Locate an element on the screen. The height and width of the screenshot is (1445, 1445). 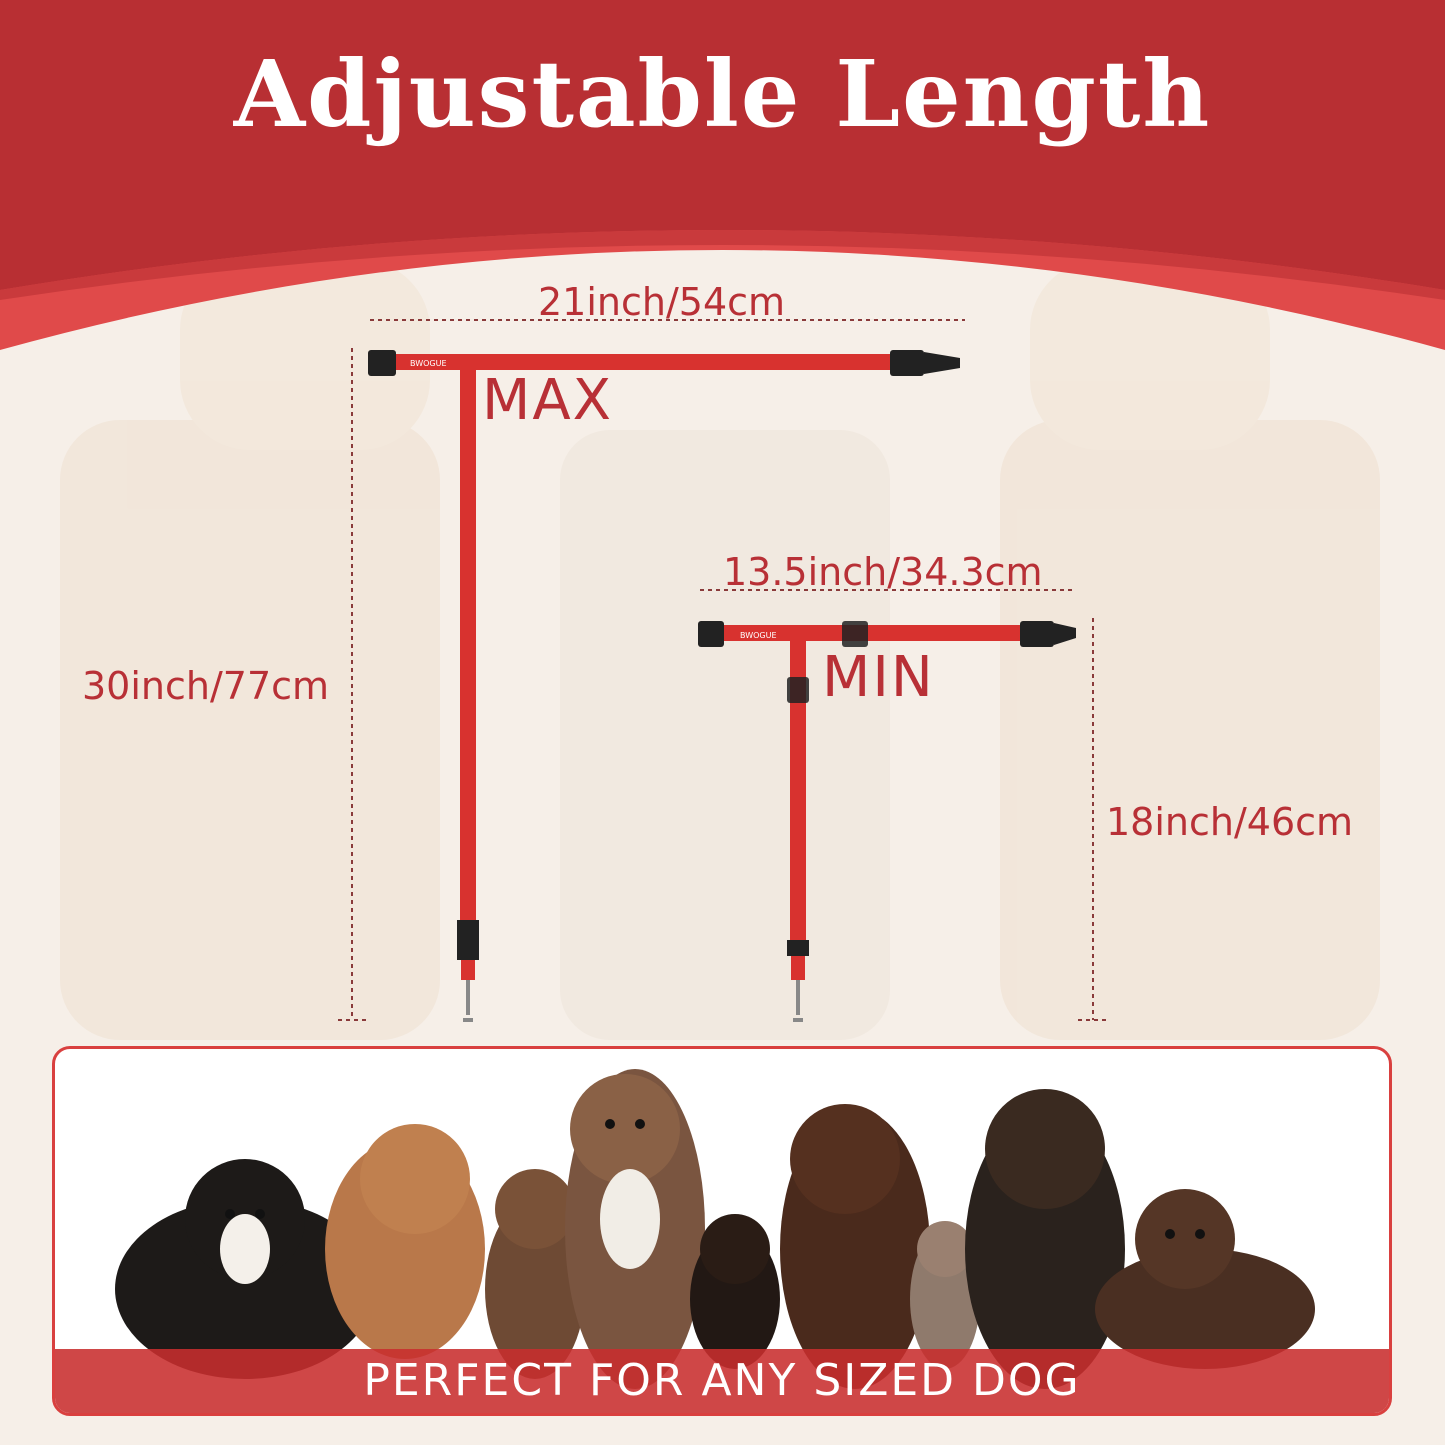
max-width-label: 21inch/54cm is located at coordinates (662, 302).